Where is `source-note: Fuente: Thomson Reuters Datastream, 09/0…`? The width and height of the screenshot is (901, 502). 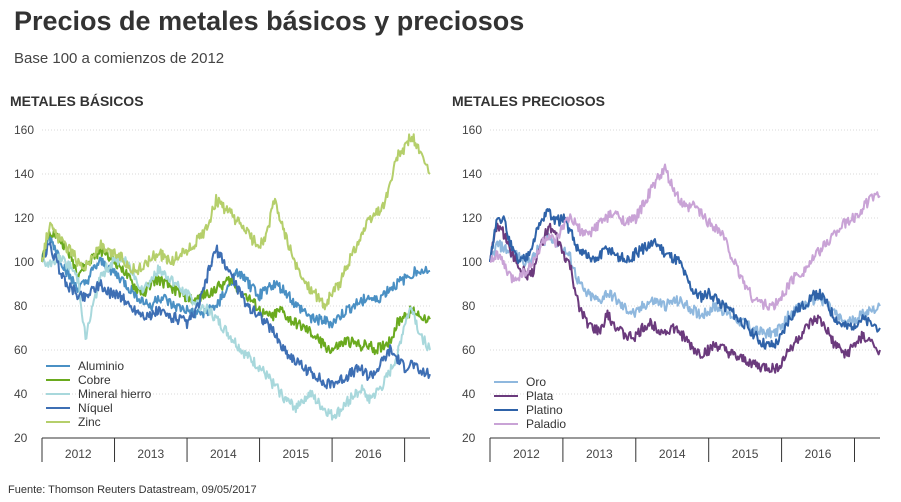
source-note: Fuente: Thomson Reuters Datastream, 09/0… is located at coordinates (132, 490).